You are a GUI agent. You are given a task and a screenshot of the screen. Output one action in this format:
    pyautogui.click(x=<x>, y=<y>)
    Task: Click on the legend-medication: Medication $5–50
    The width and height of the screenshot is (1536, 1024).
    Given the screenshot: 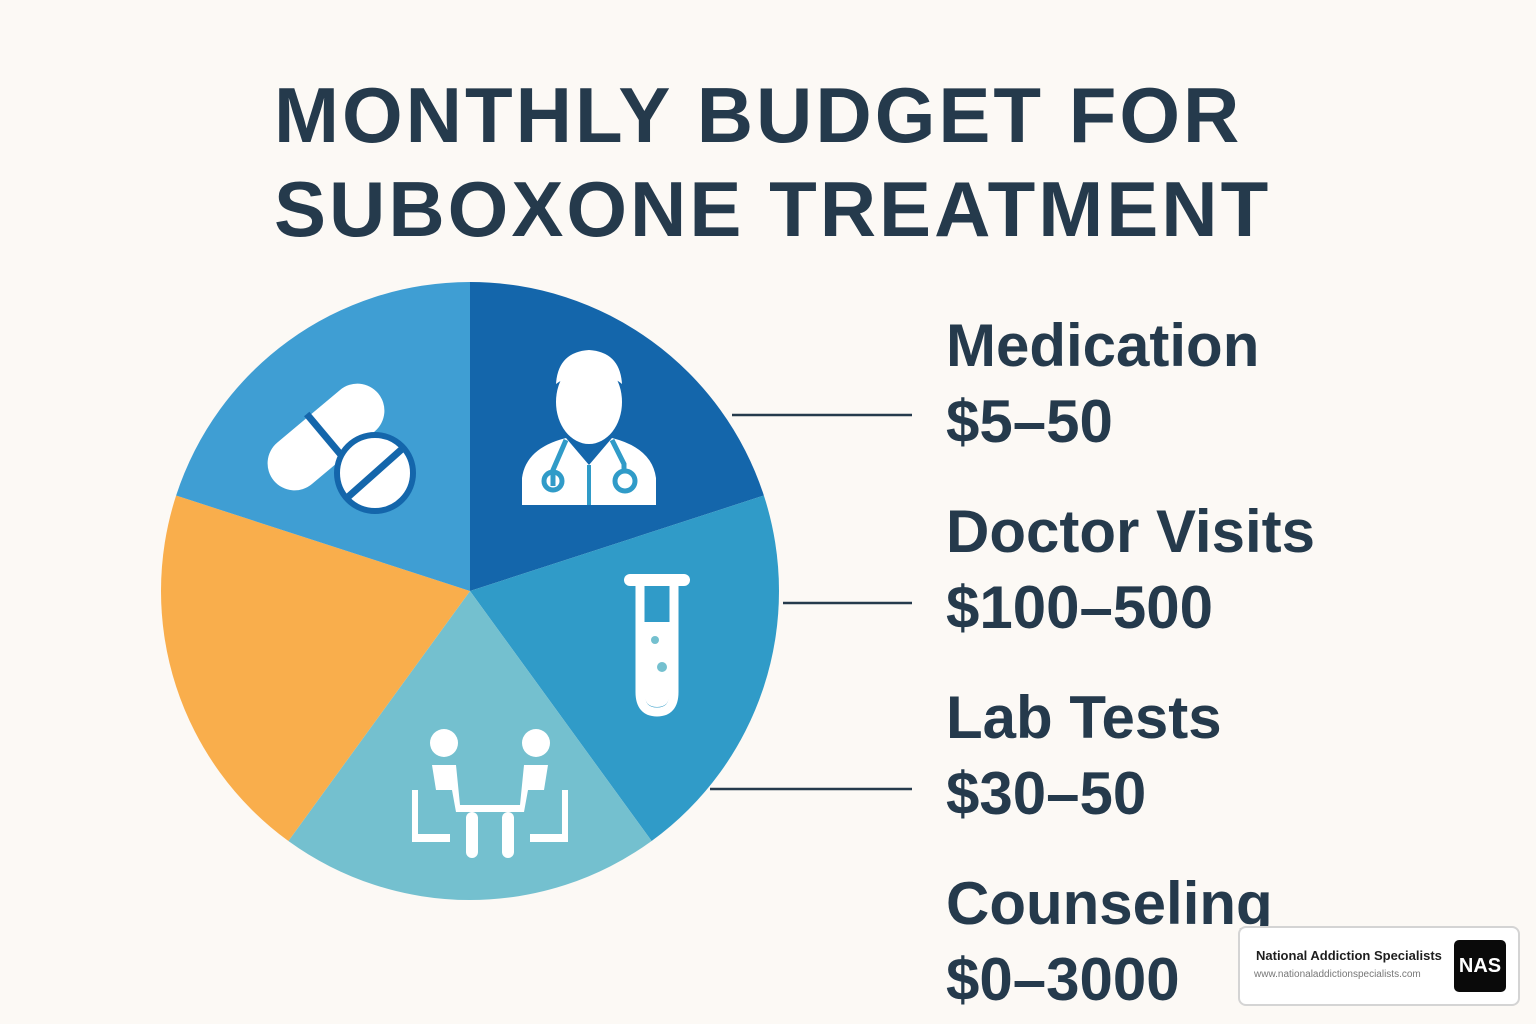 What is the action you would take?
    pyautogui.click(x=1102, y=384)
    